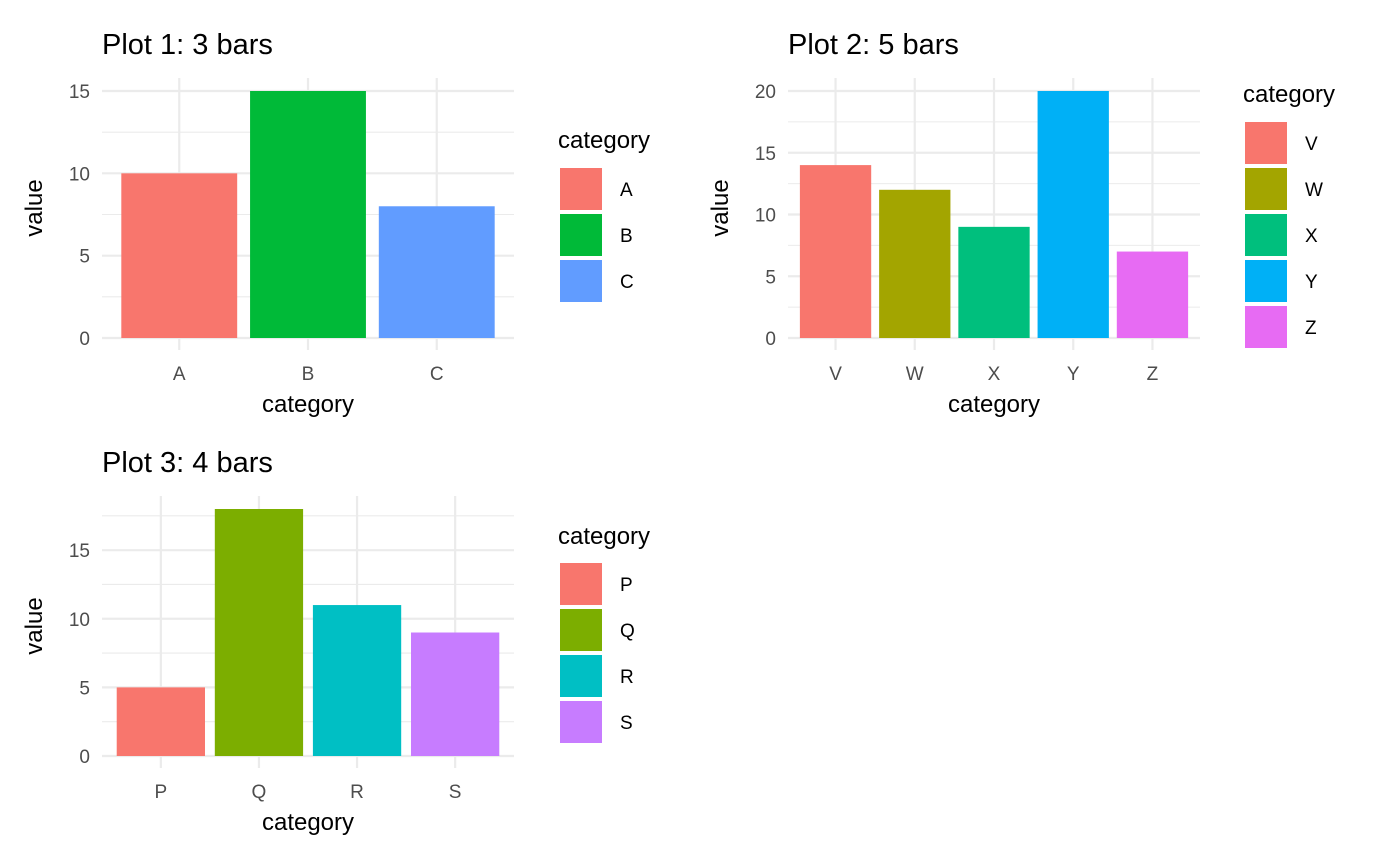 Image resolution: width=1400 pixels, height=866 pixels. What do you see at coordinates (1311, 328) in the screenshot?
I see `legend-label: Z` at bounding box center [1311, 328].